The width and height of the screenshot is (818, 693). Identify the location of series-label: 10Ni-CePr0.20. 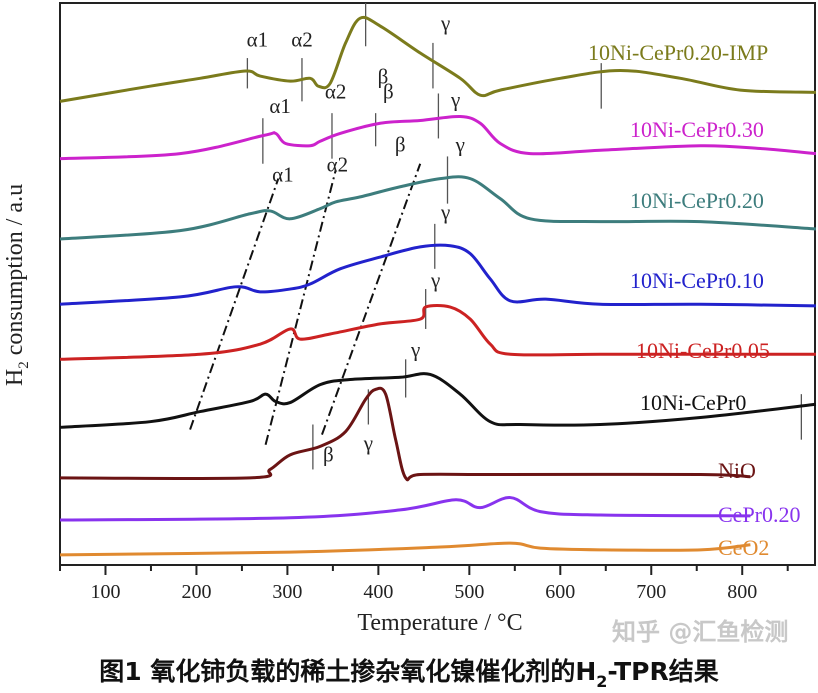
(697, 200).